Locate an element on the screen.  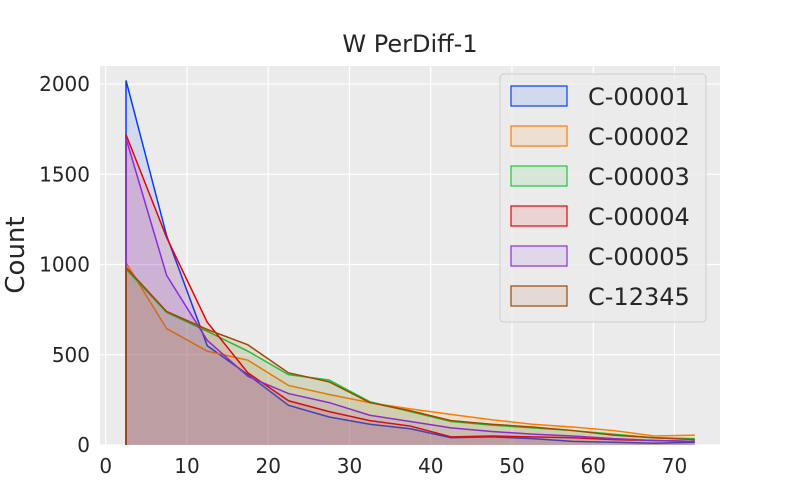
legend-frame is located at coordinates (603, 198).